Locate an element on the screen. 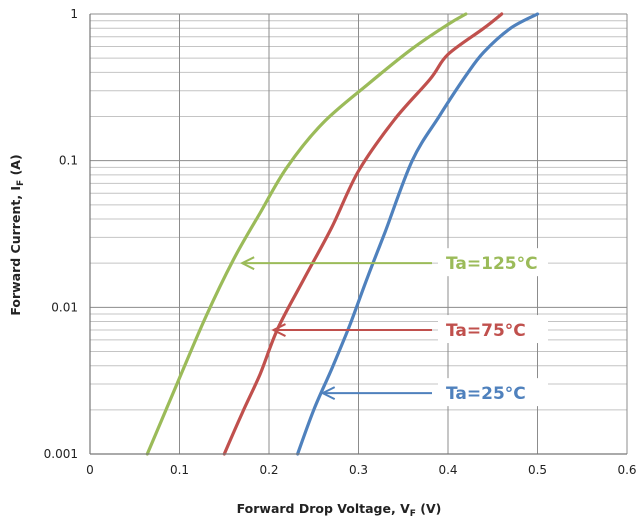 Image resolution: width=639 pixels, height=524 pixels. y-tick-label: 0.01 is located at coordinates (64, 307).